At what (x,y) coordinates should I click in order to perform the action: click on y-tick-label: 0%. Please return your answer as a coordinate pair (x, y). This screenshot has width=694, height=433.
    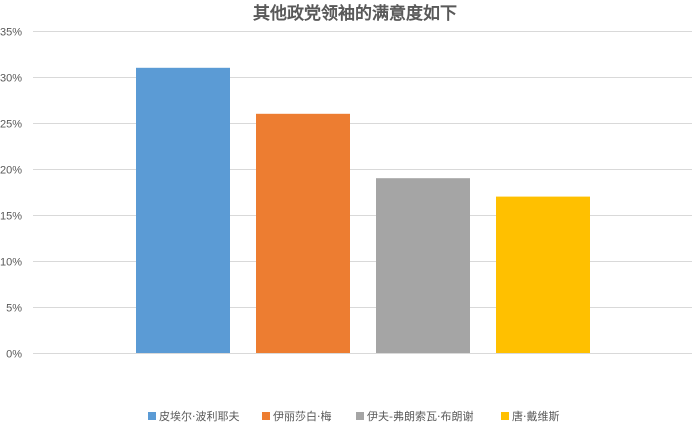
    Looking at the image, I should click on (14, 355).